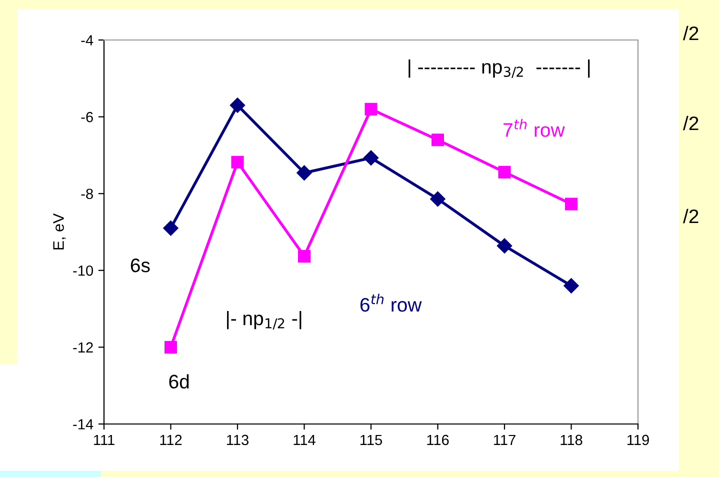  Describe the element at coordinates (179, 381) in the screenshot. I see `annotation: 6d` at that location.